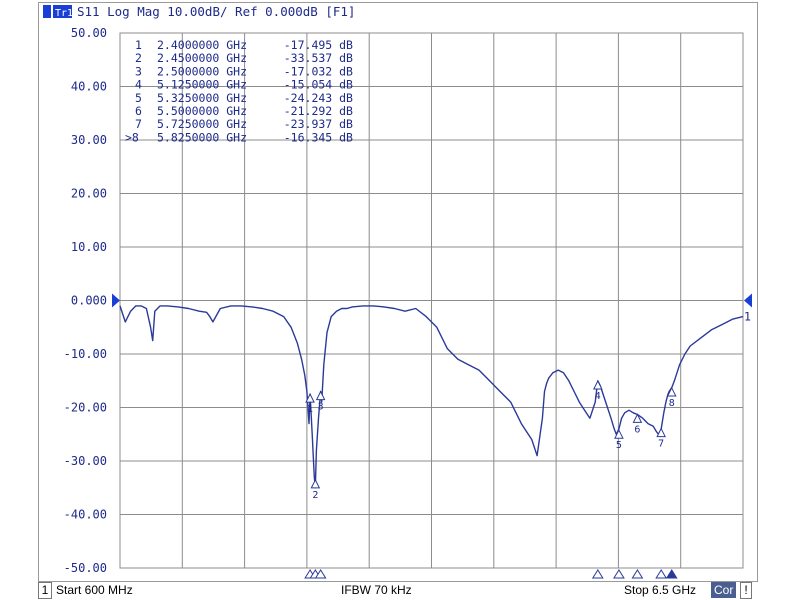 The image size is (800, 600). Describe the element at coordinates (310, 409) in the screenshot. I see `trace-marker-label: 1` at that location.